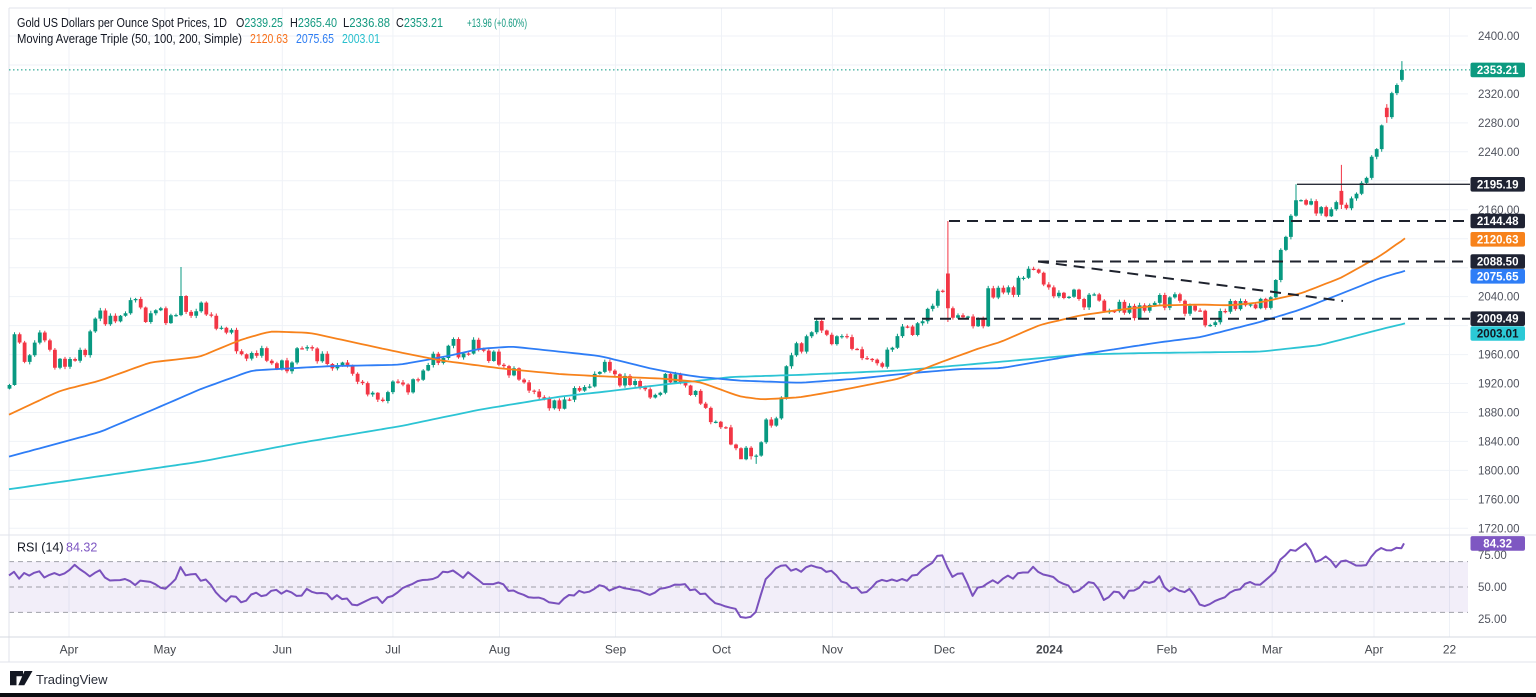 The image size is (1536, 697). What do you see at coordinates (1499, 500) in the screenshot?
I see `svg-text: 1760.00` at bounding box center [1499, 500].